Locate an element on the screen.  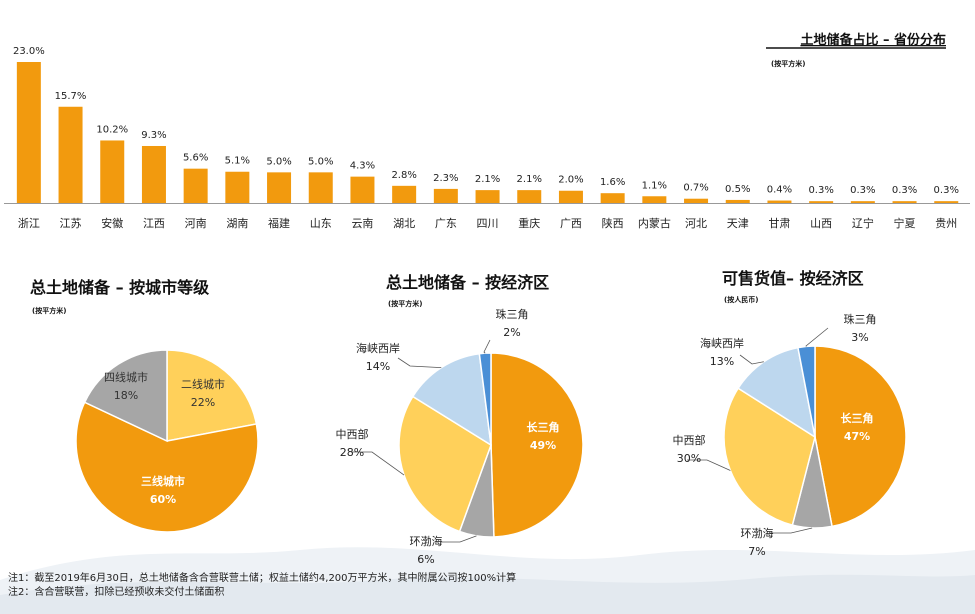
pie-slice-value: 7% is located at coordinates (756, 551).